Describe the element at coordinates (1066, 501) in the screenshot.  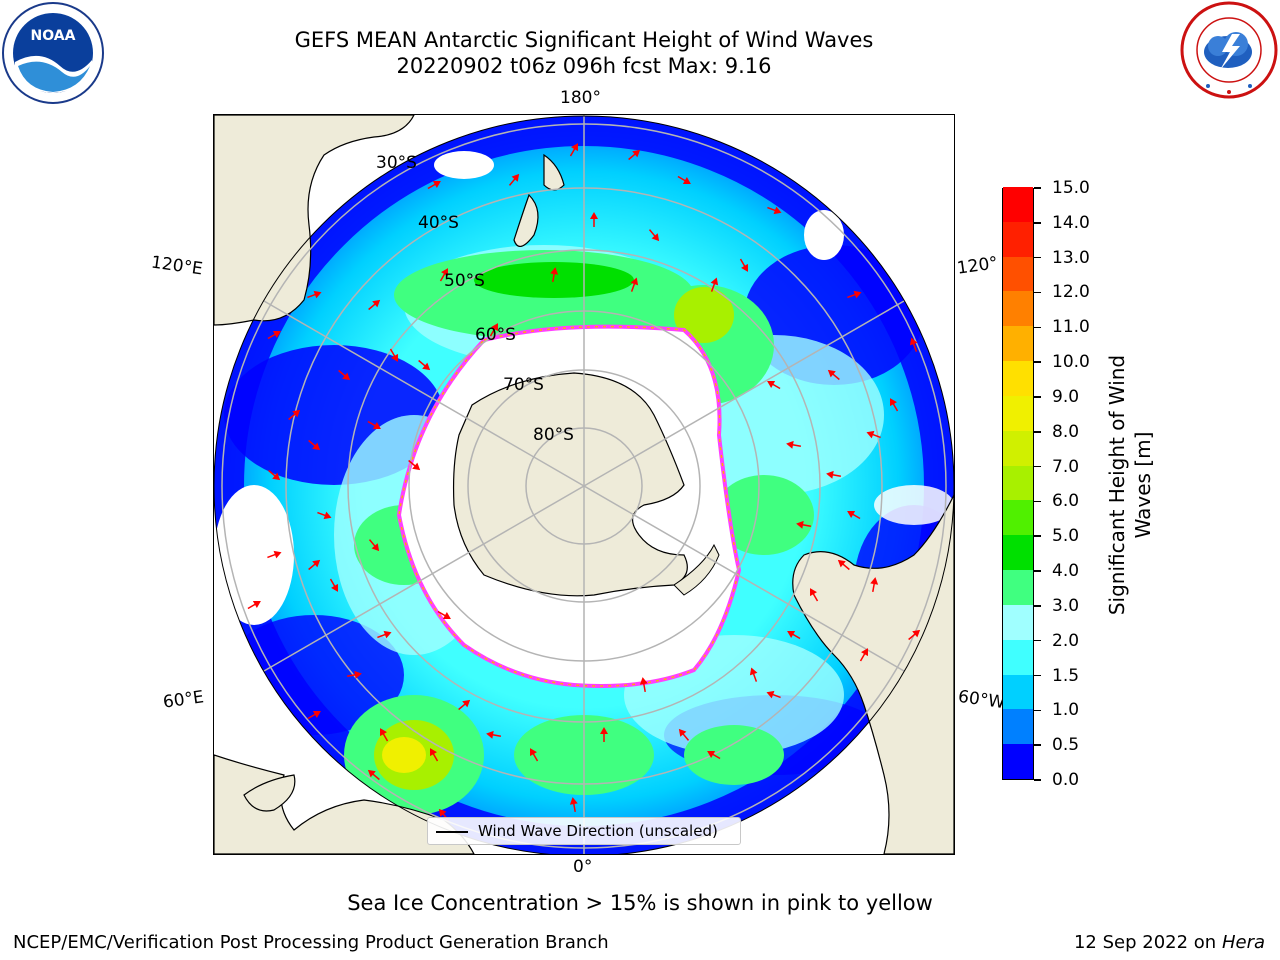
I see `colorbar-tick-label: 6.0` at that location.